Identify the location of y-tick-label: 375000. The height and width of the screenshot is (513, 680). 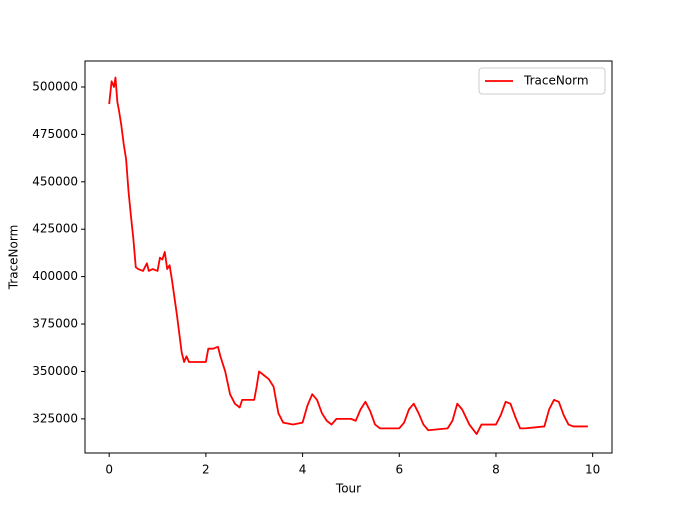
(55, 324).